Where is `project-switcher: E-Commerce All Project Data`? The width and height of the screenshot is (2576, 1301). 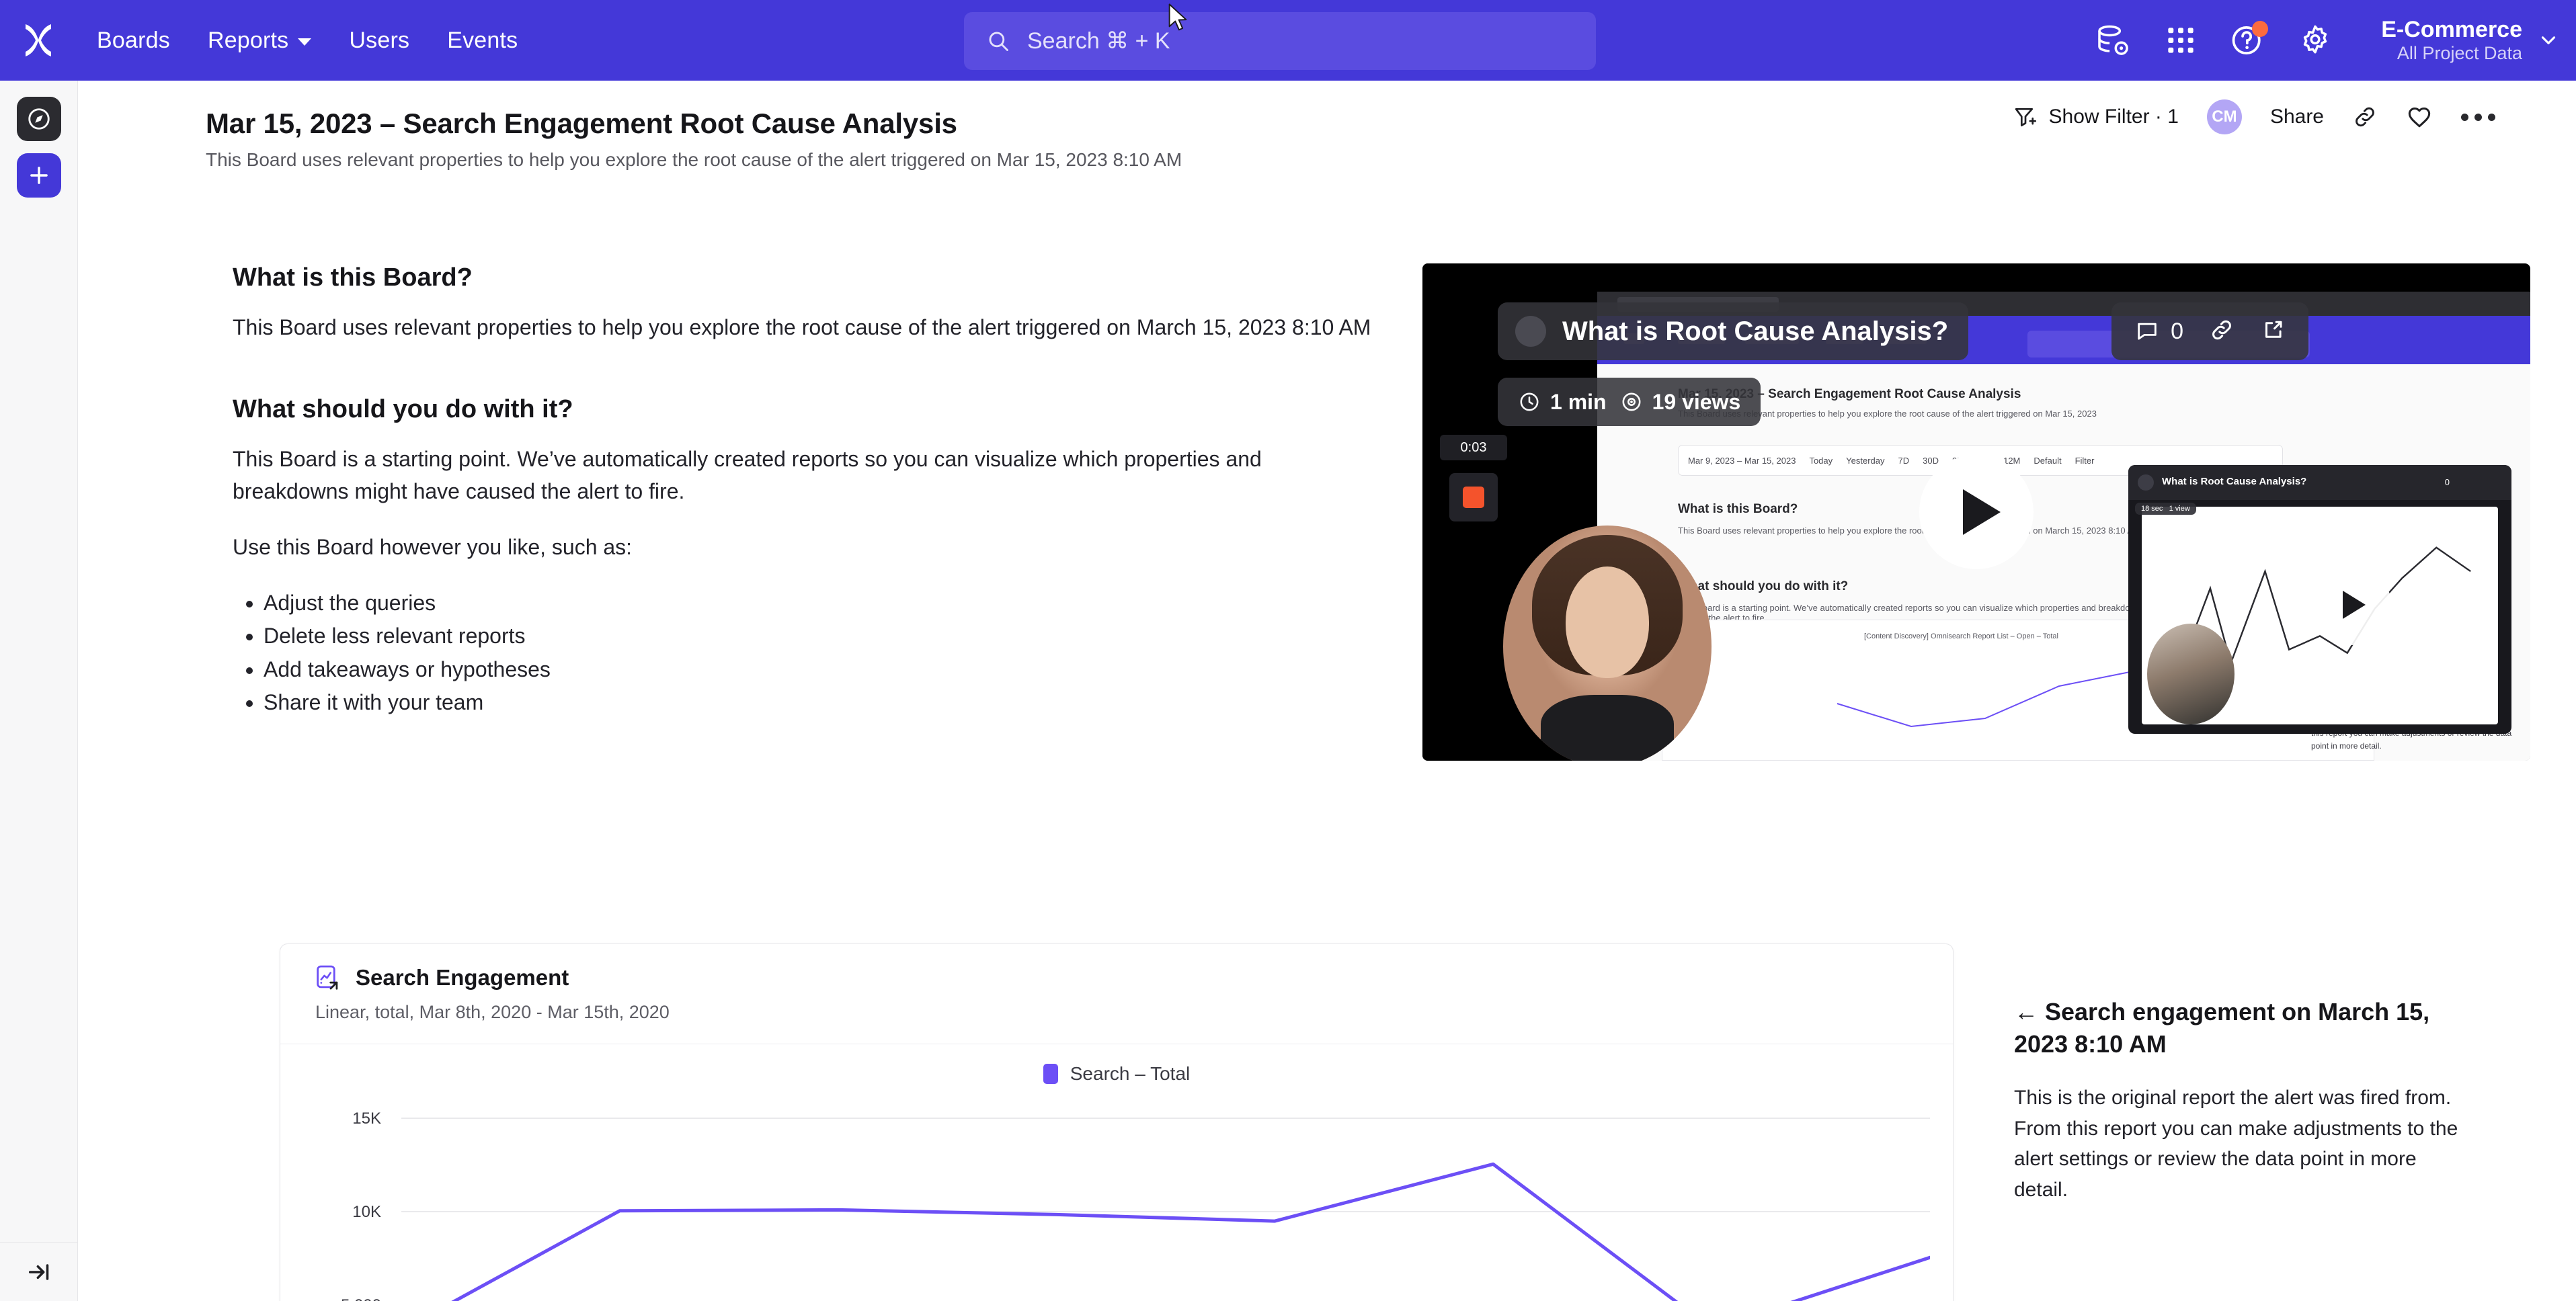 project-switcher: E-Commerce All Project Data is located at coordinates (2462, 41).